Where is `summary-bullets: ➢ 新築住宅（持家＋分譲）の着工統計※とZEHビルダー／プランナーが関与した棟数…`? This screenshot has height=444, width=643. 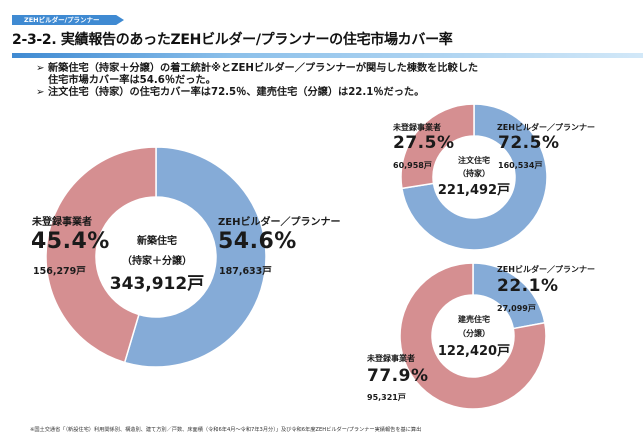
summary-bullets: ➢ 新築住宅（持家＋分譲）の着工統計※とZEHビルダー／プランナーが関与した棟数… is located at coordinates (257, 81).